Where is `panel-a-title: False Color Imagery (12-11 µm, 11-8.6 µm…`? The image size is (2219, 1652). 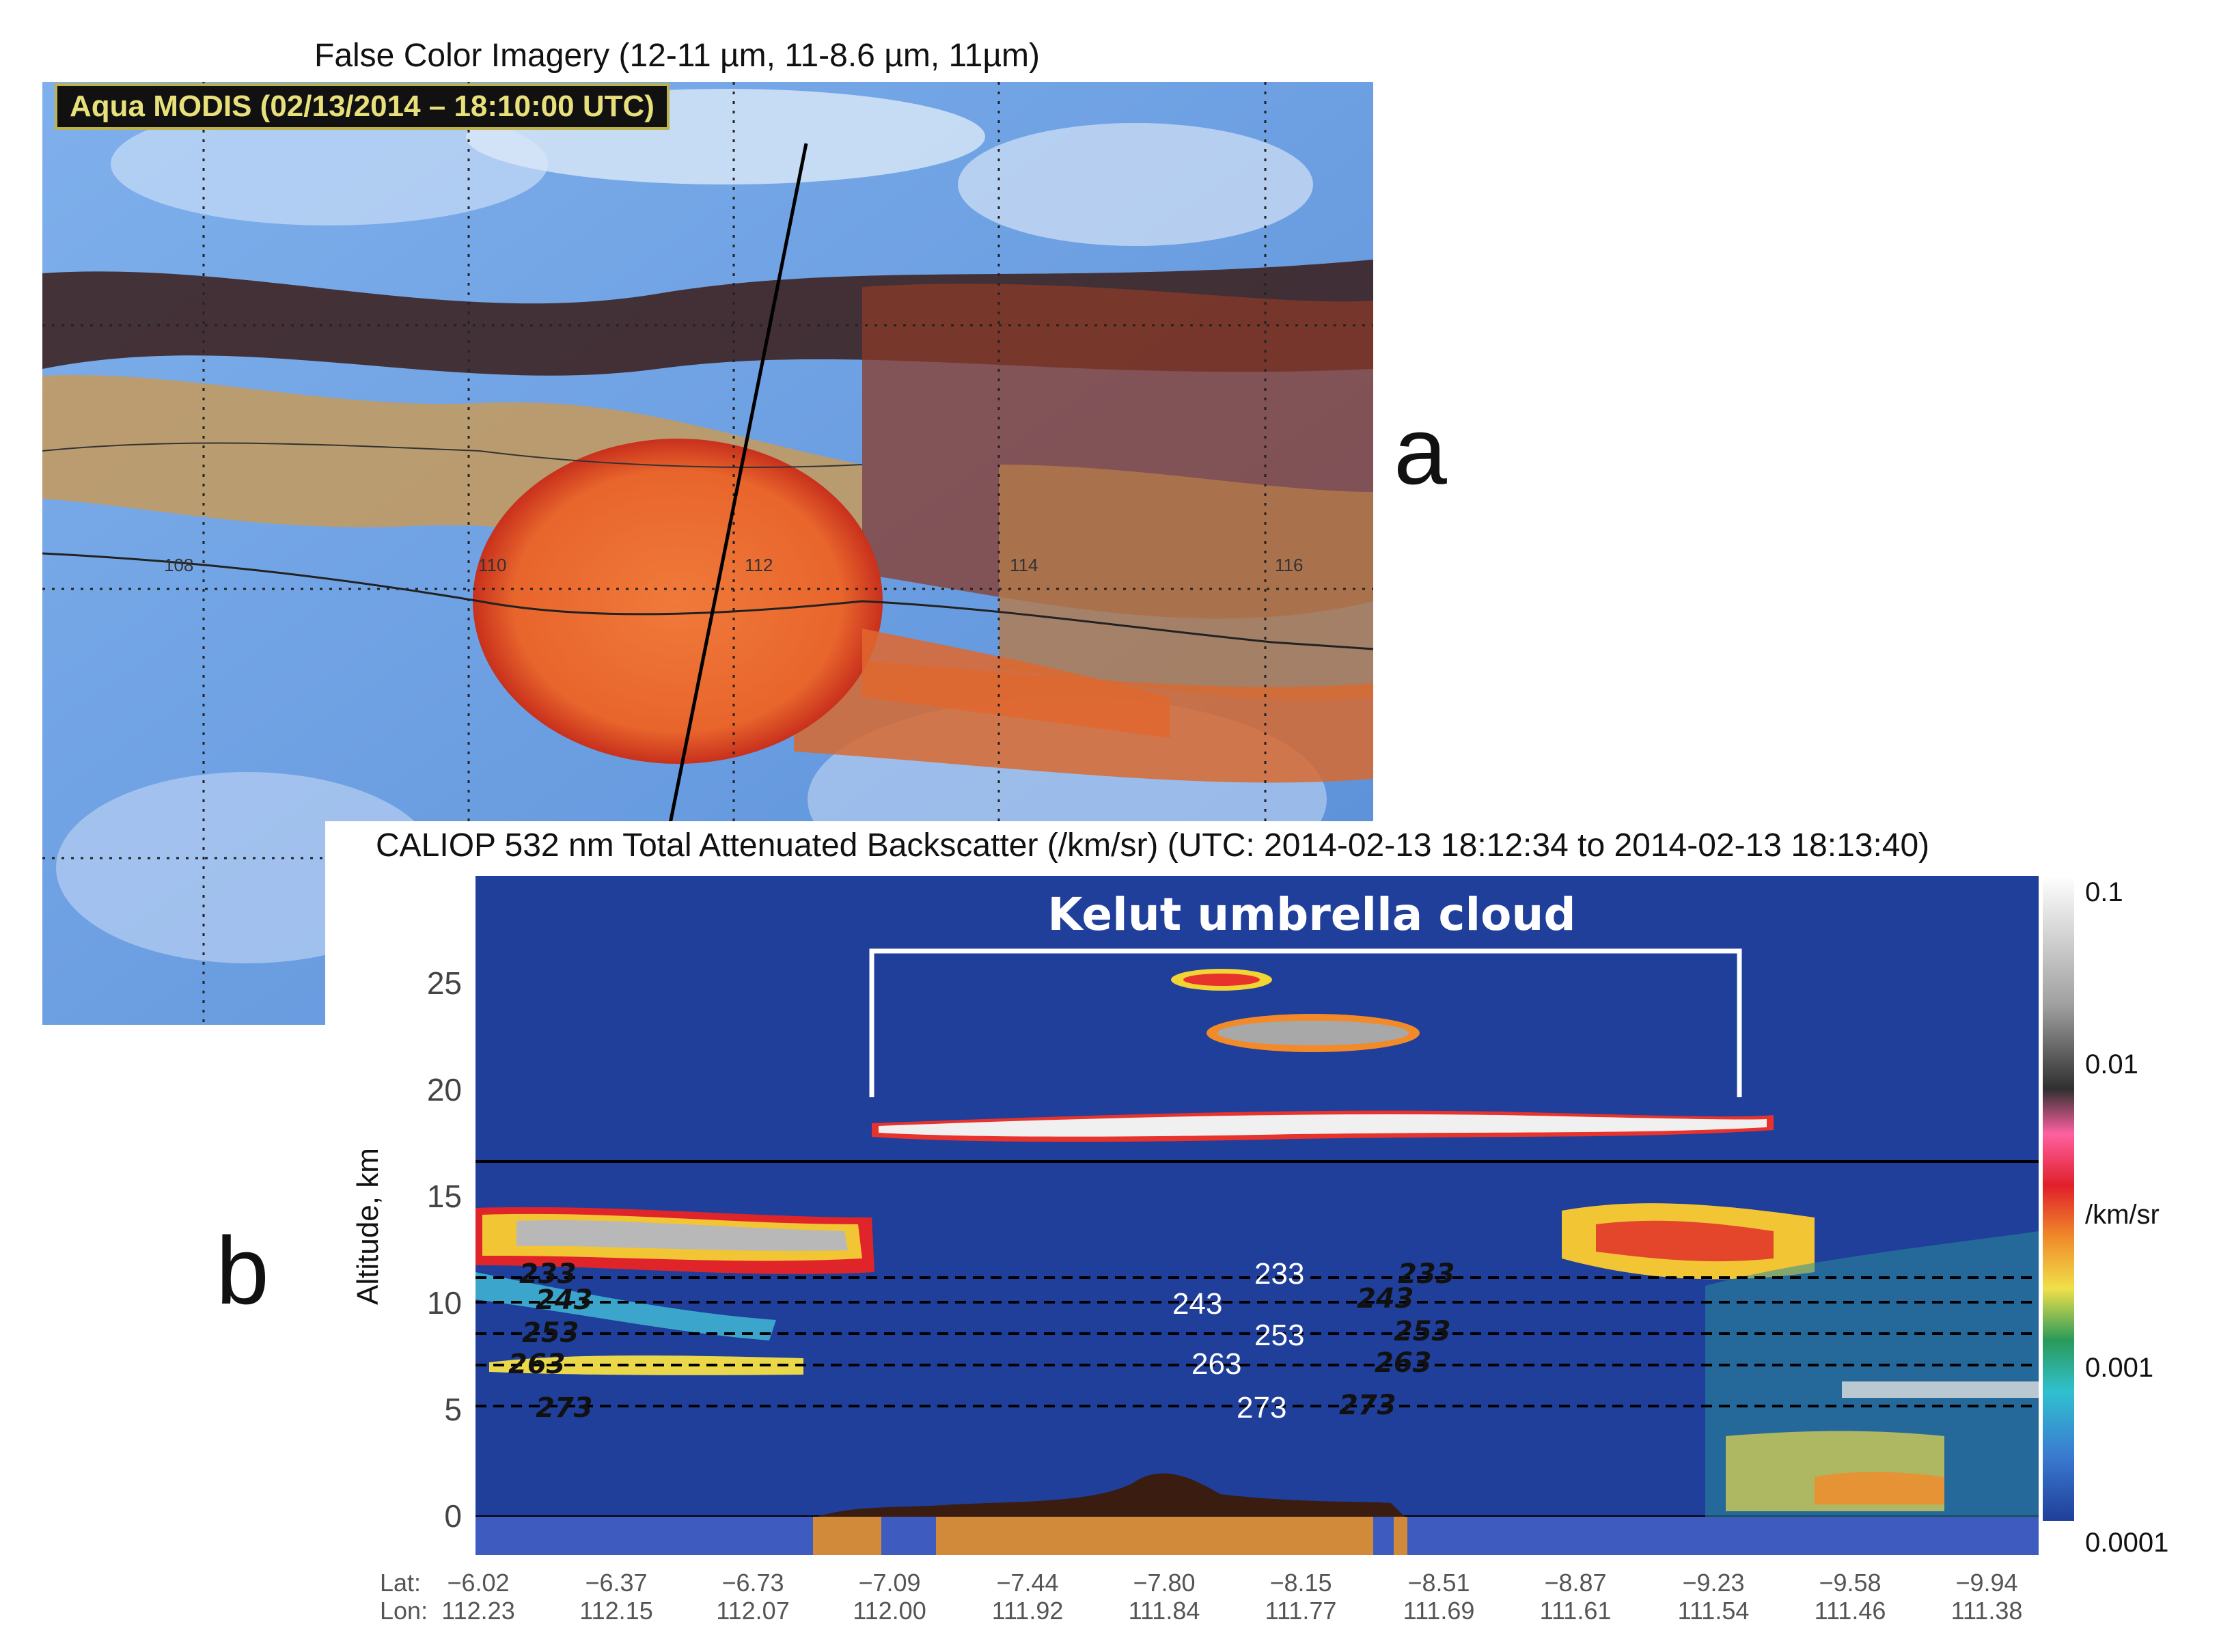 panel-a-title: False Color Imagery (12-11 µm, 11-8.6 µm… is located at coordinates (677, 56).